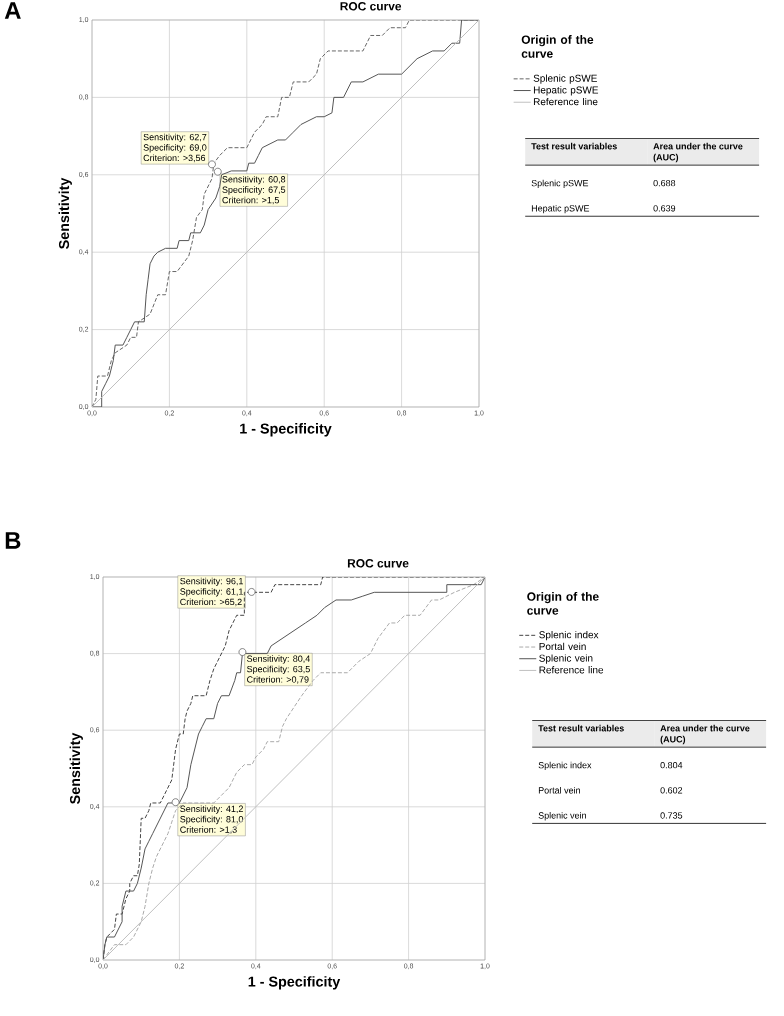  What do you see at coordinates (562, 816) in the screenshot?
I see `text: Splenic vein` at bounding box center [562, 816].